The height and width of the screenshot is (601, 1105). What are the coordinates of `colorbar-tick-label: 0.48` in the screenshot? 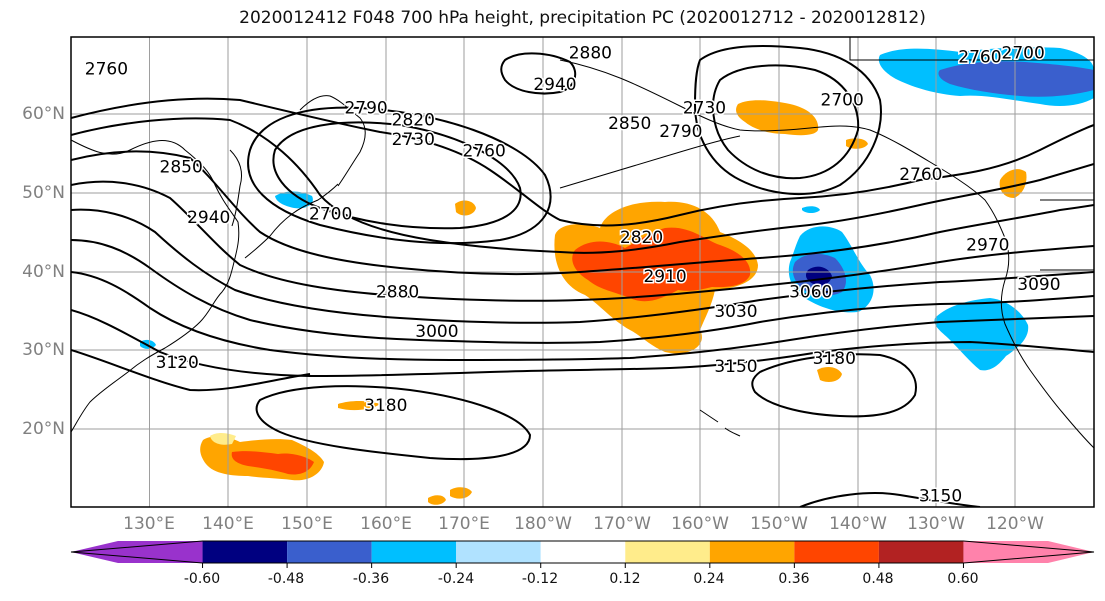 It's located at (878, 579).